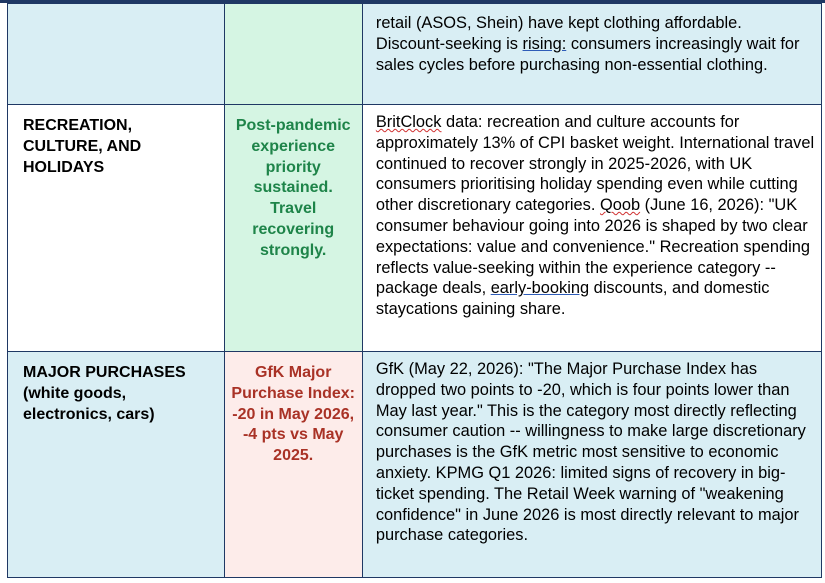 Image resolution: width=825 pixels, height=583 pixels. What do you see at coordinates (89, 403) in the screenshot?
I see `category-subtitle: (white goods, electronics, cars)` at bounding box center [89, 403].